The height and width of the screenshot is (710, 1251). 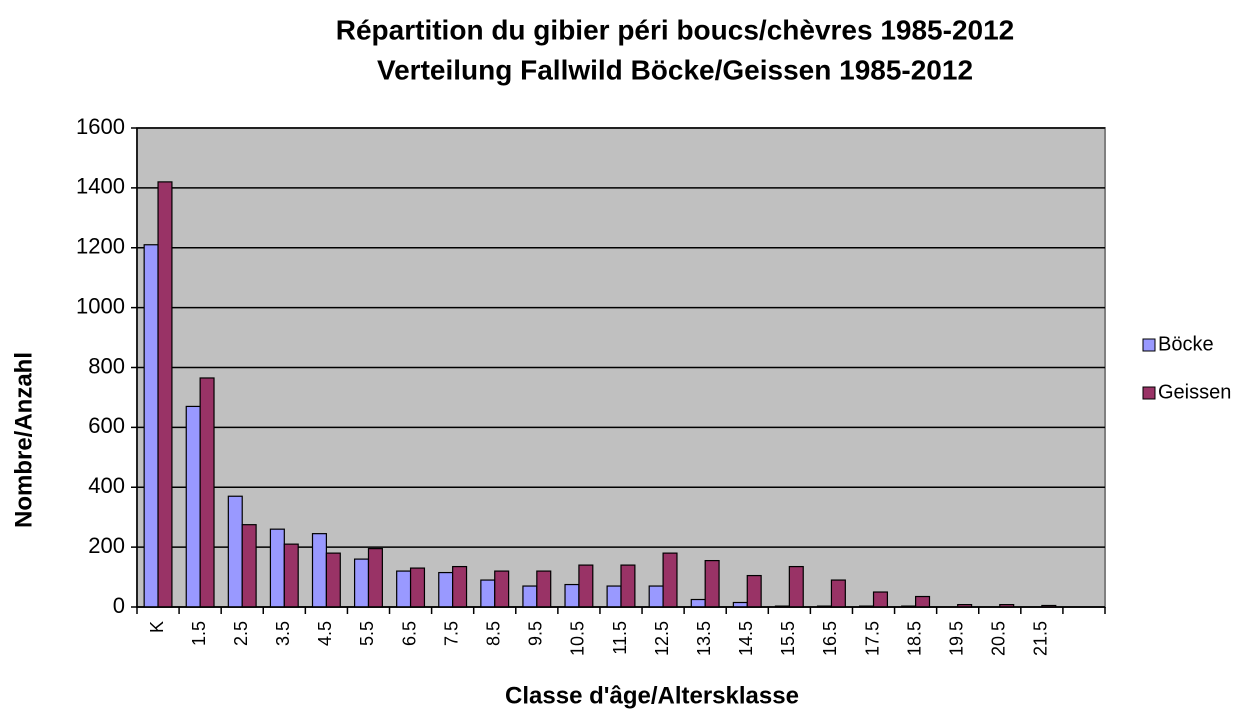 What do you see at coordinates (536, 633) in the screenshot?
I see `x-tick-label: 9.5` at bounding box center [536, 633].